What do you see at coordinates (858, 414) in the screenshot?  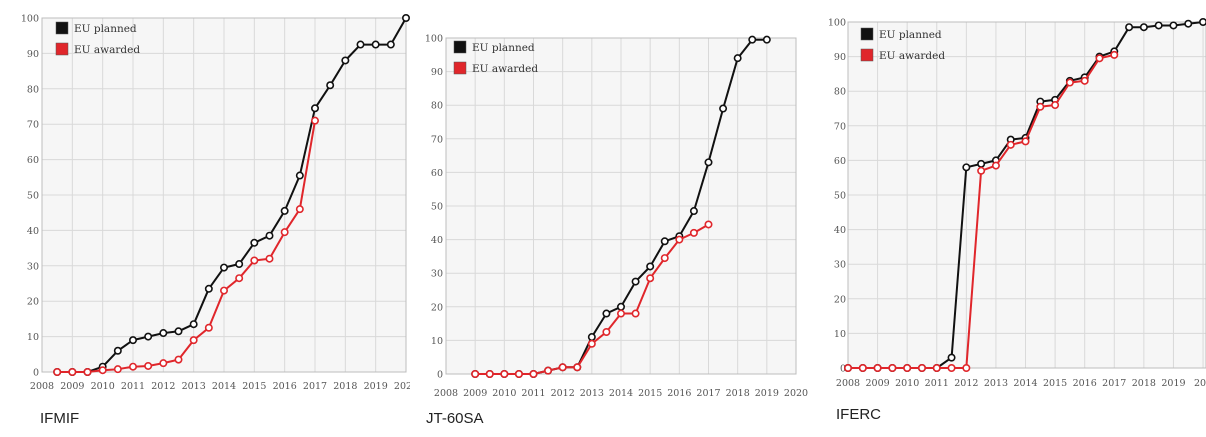 I see `chart-caption: IFERC` at bounding box center [858, 414].